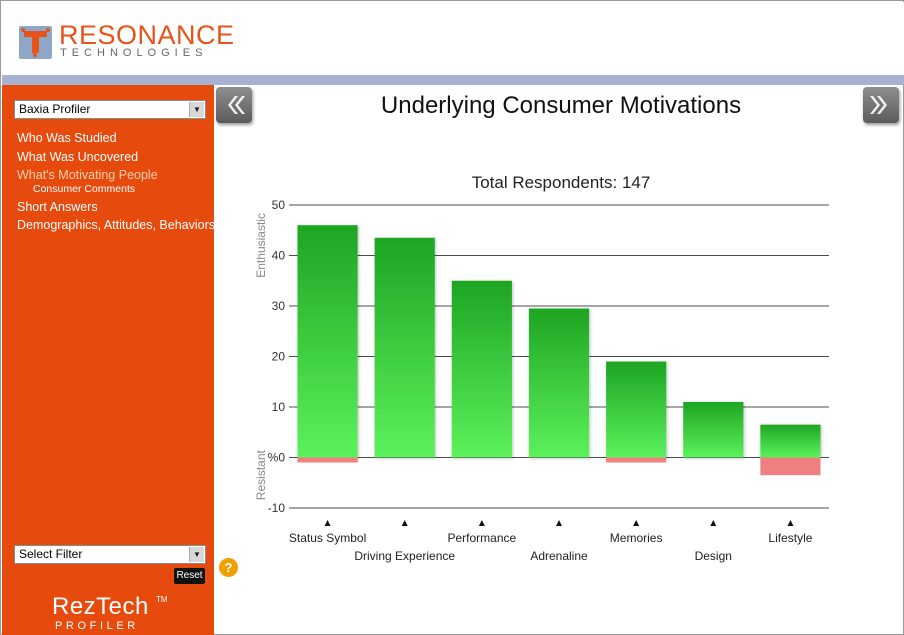 This screenshot has height=635, width=904. What do you see at coordinates (189, 576) in the screenshot?
I see `reset-button: Reset` at bounding box center [189, 576].